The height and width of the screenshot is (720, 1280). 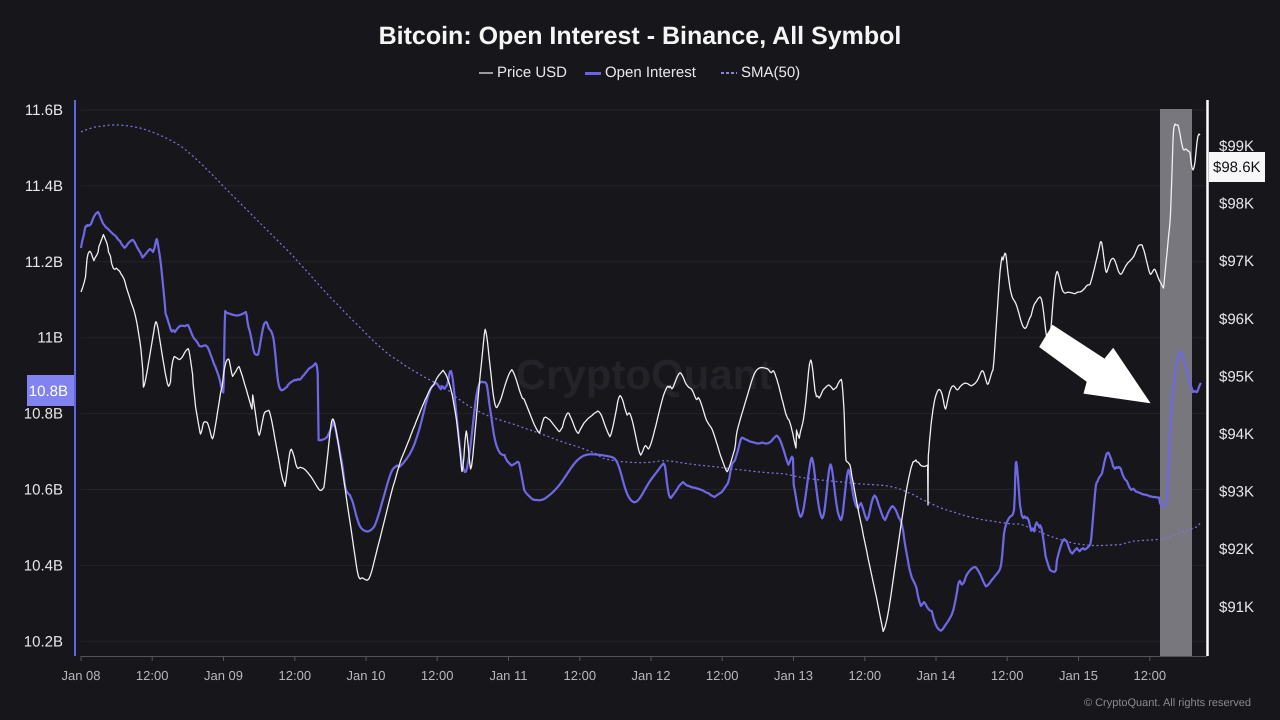 I want to click on svg-text: 10.4B, so click(x=43, y=565).